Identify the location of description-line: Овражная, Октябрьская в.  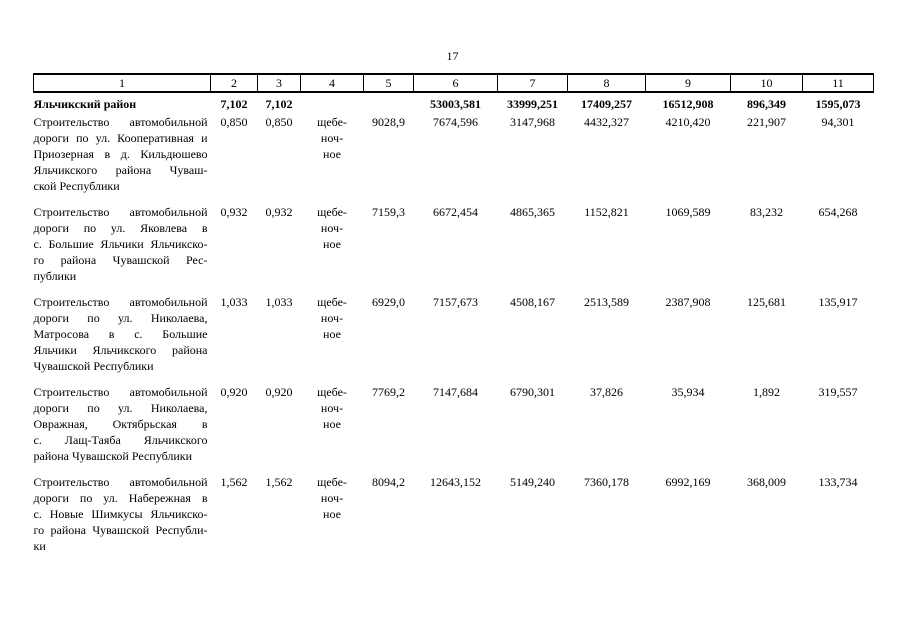
(120, 424).